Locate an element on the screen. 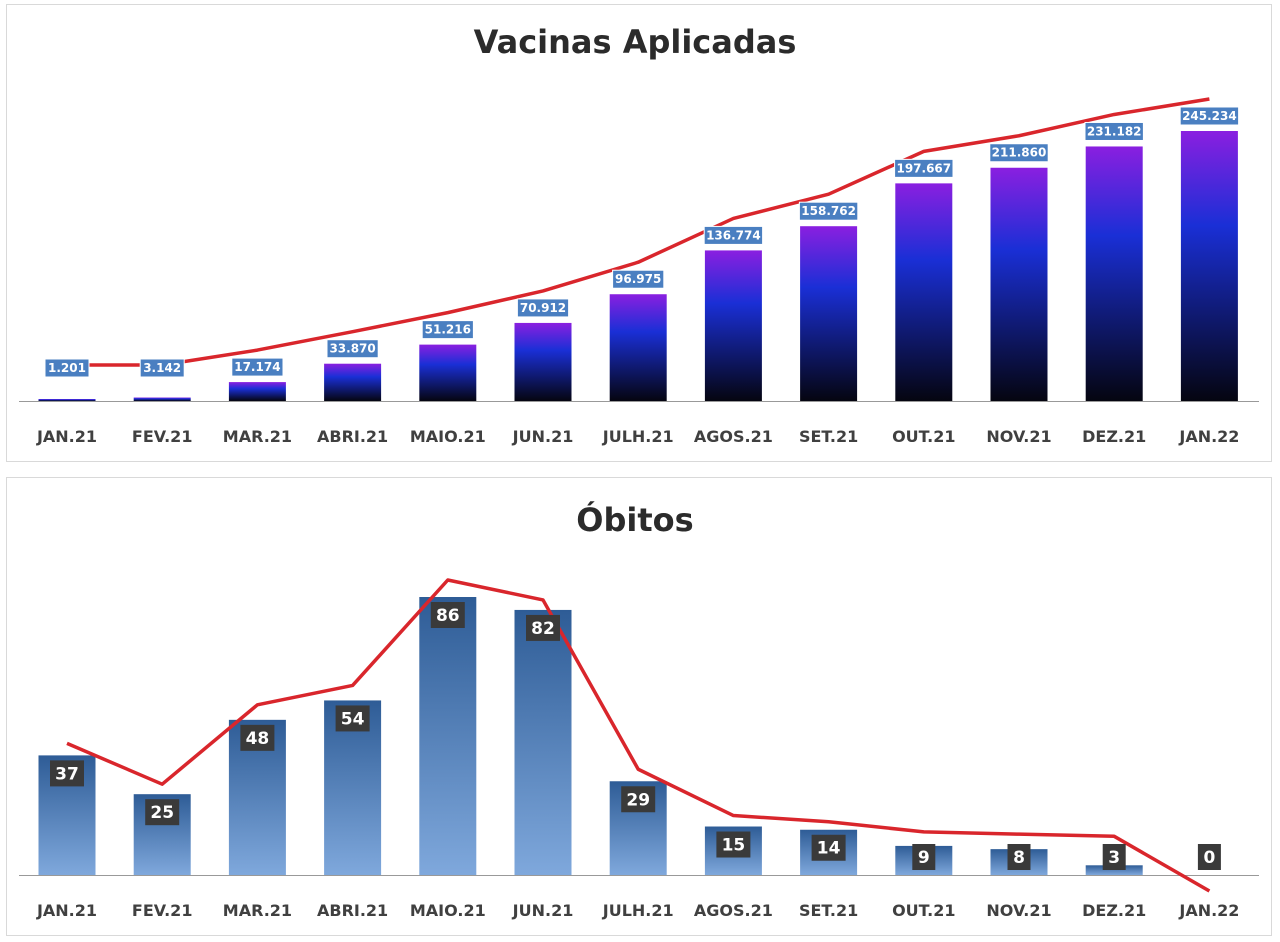 This screenshot has height=942, width=1280. chart-title: Óbitos is located at coordinates (634, 519).